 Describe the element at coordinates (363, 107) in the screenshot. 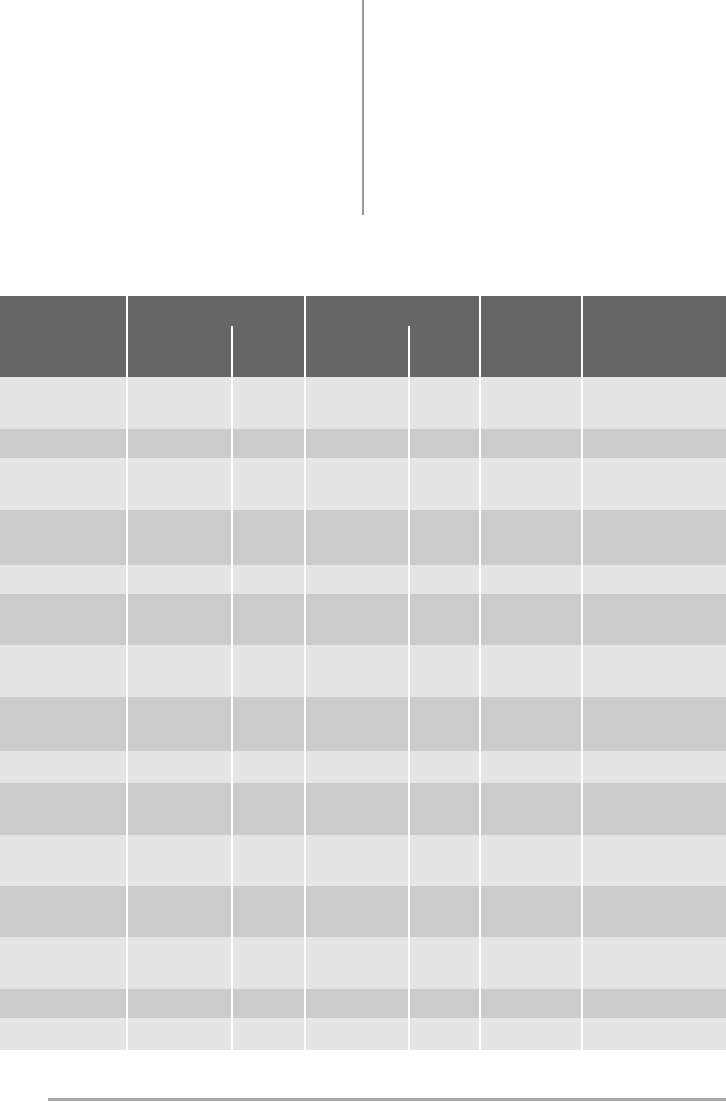

I see `column-divider-line` at that location.